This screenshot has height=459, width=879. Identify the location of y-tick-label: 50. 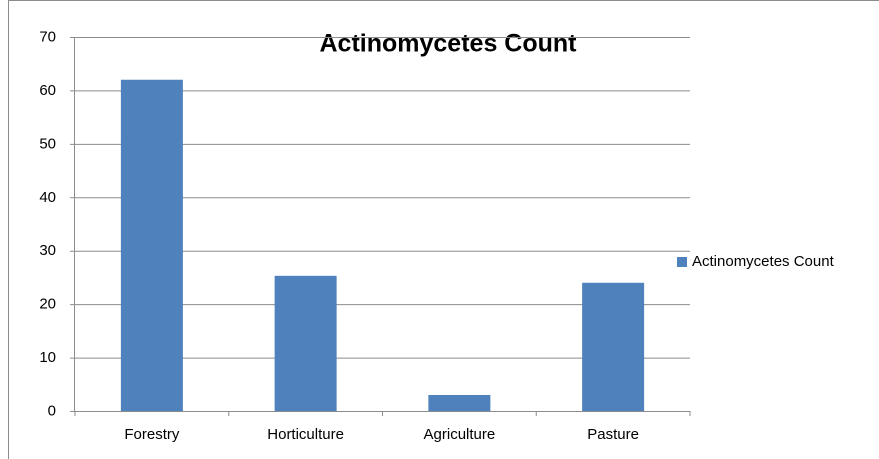
(47, 143).